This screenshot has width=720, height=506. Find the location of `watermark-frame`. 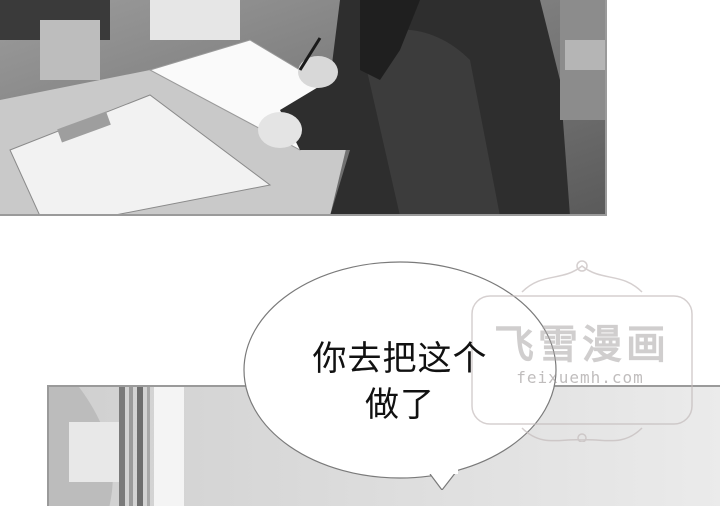

watermark-frame is located at coordinates (582, 351).